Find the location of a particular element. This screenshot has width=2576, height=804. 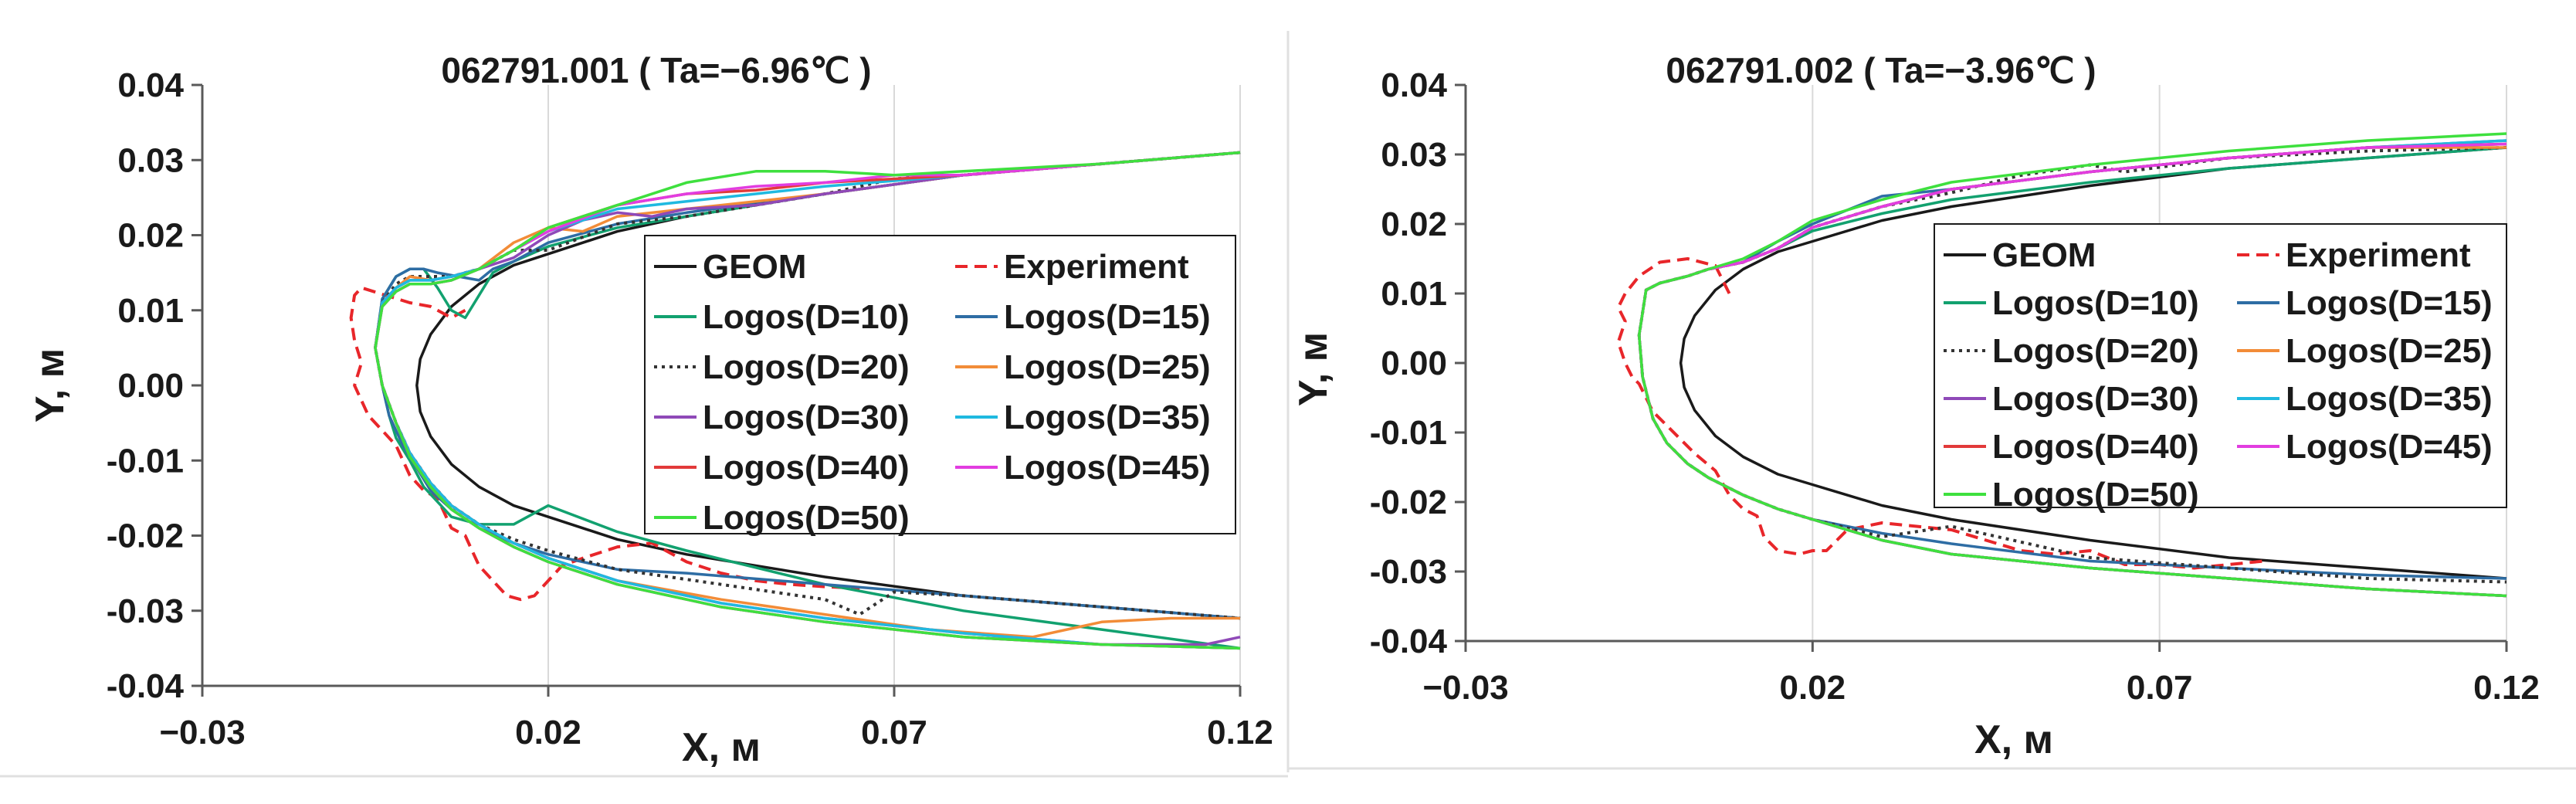

chart-title: 062791.002 ( Ta=−3.96℃ ) is located at coordinates (1881, 70).